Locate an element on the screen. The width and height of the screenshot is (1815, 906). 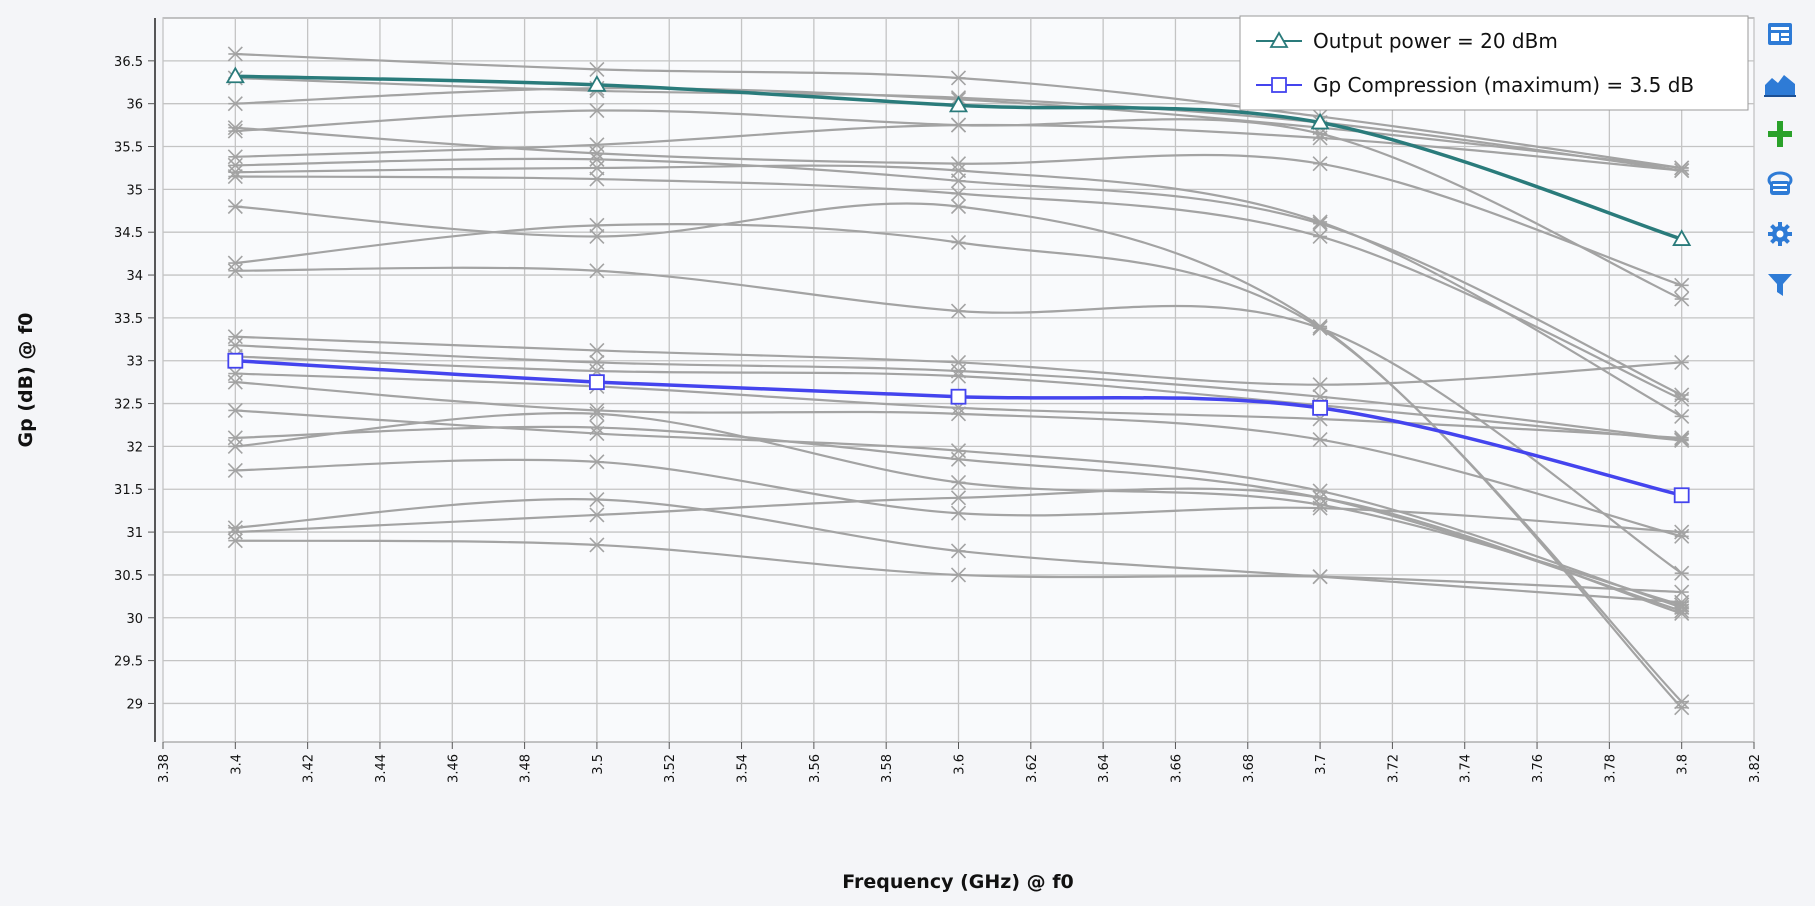
filter-button is located at coordinates (1780, 284).